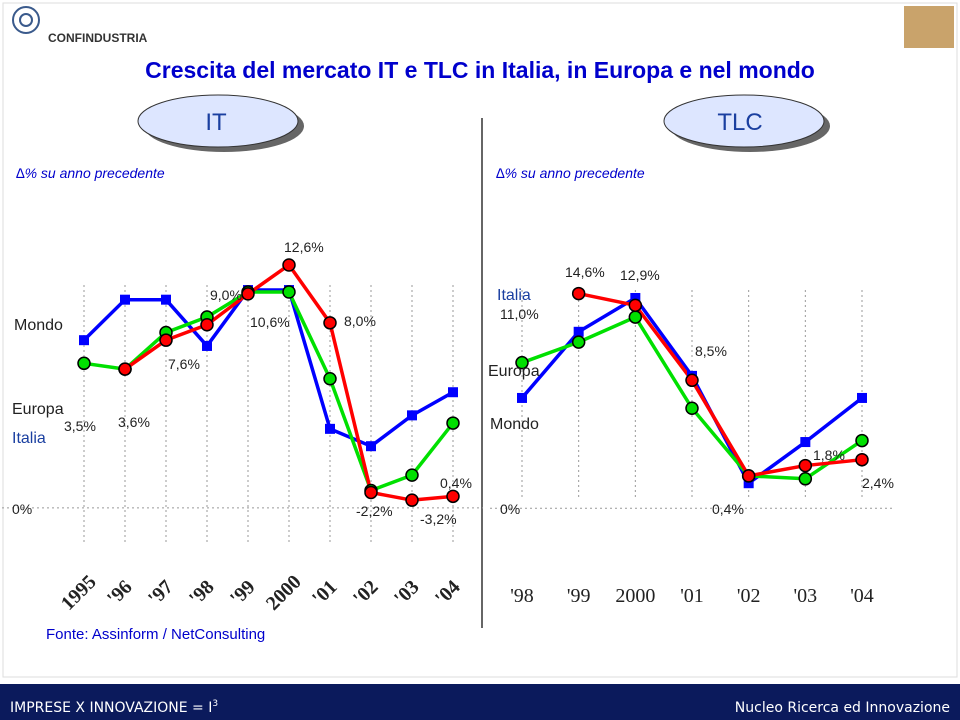  I want to click on x-tick-label: '01, so click(692, 596).